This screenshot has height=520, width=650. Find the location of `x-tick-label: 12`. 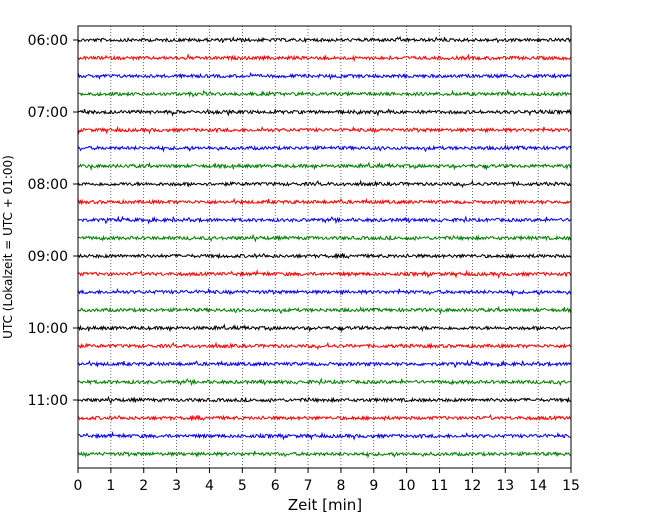

x-tick-label: 12 is located at coordinates (472, 486).